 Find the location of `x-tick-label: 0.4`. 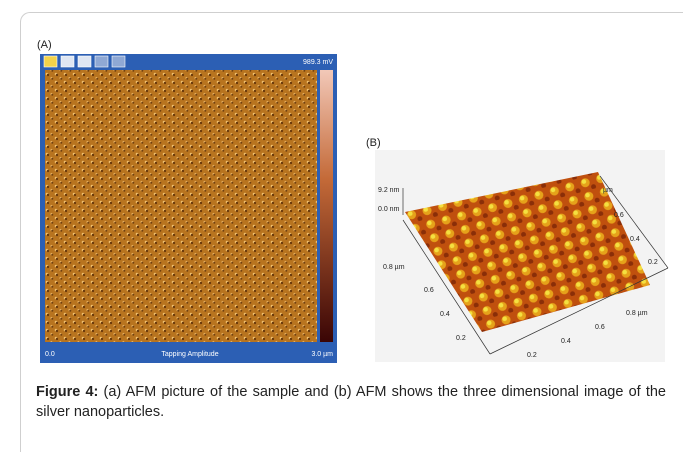

x-tick-label: 0.4 is located at coordinates (566, 341).